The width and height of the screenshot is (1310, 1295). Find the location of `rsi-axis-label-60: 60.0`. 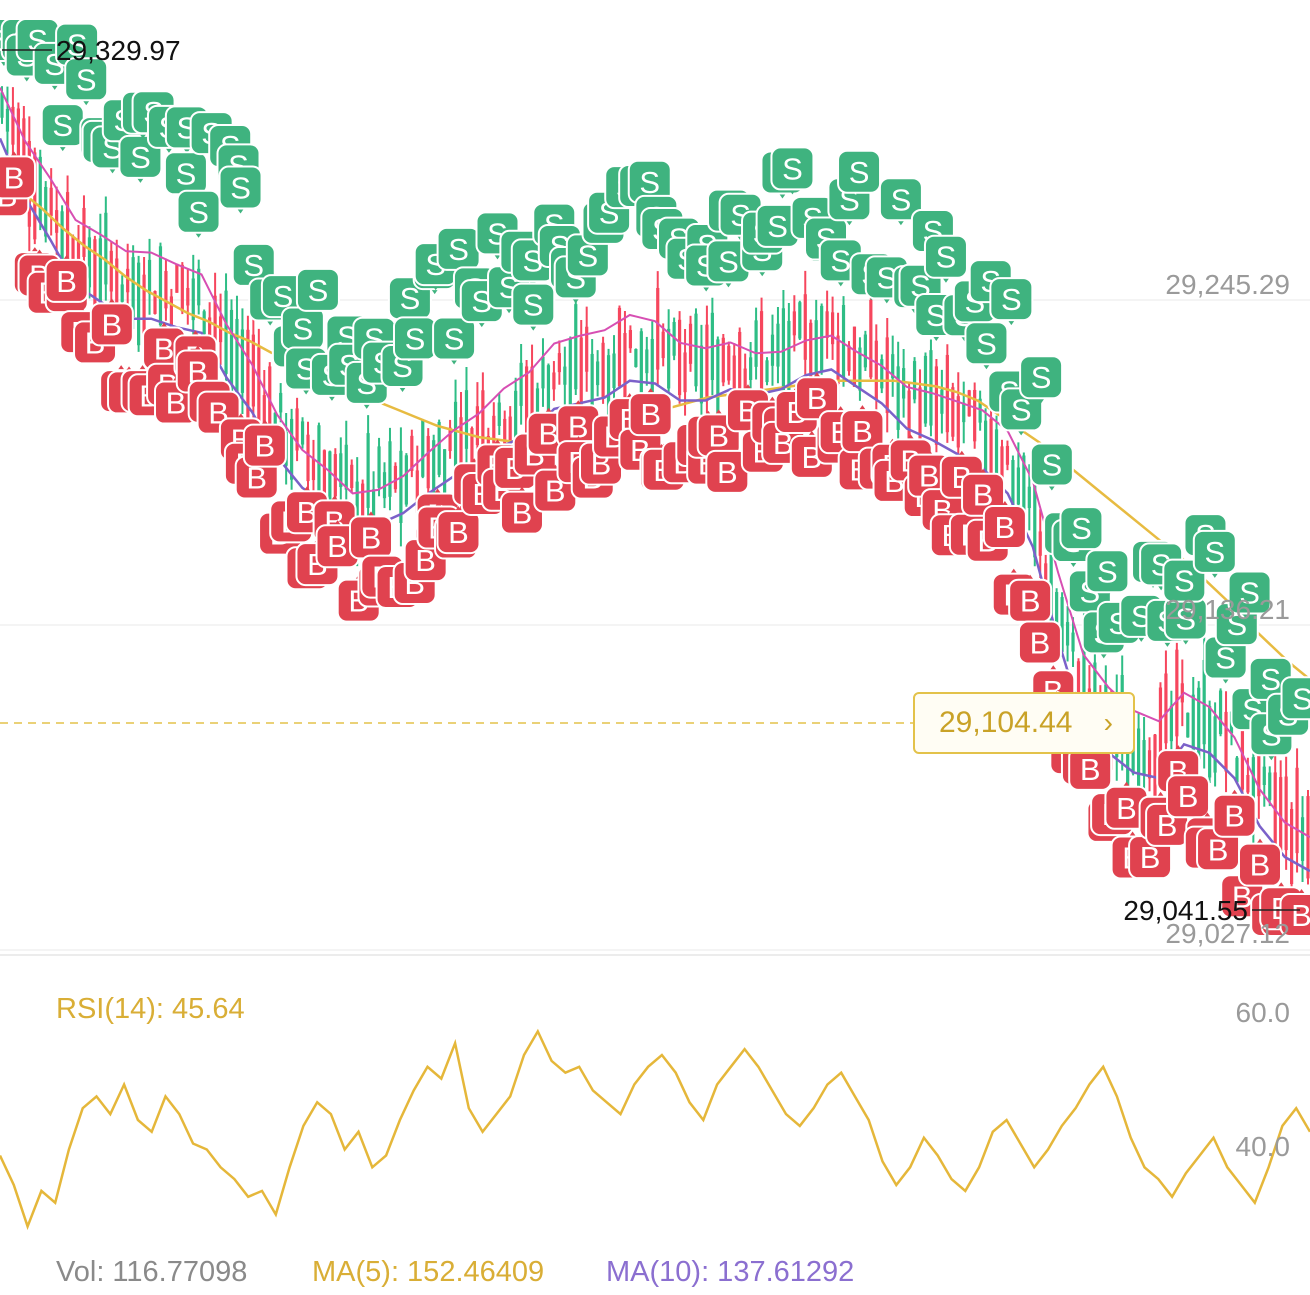

rsi-axis-label-60: 60.0 is located at coordinates (1263, 1012).